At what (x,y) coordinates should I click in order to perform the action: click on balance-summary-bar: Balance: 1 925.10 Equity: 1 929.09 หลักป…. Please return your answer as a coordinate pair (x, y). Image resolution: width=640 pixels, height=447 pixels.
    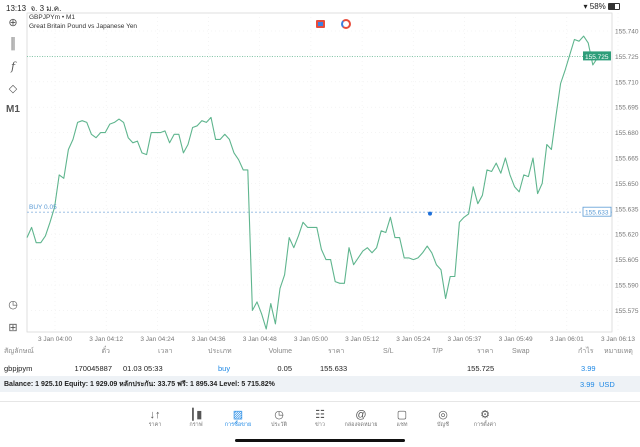
    Looking at the image, I should click on (320, 384).